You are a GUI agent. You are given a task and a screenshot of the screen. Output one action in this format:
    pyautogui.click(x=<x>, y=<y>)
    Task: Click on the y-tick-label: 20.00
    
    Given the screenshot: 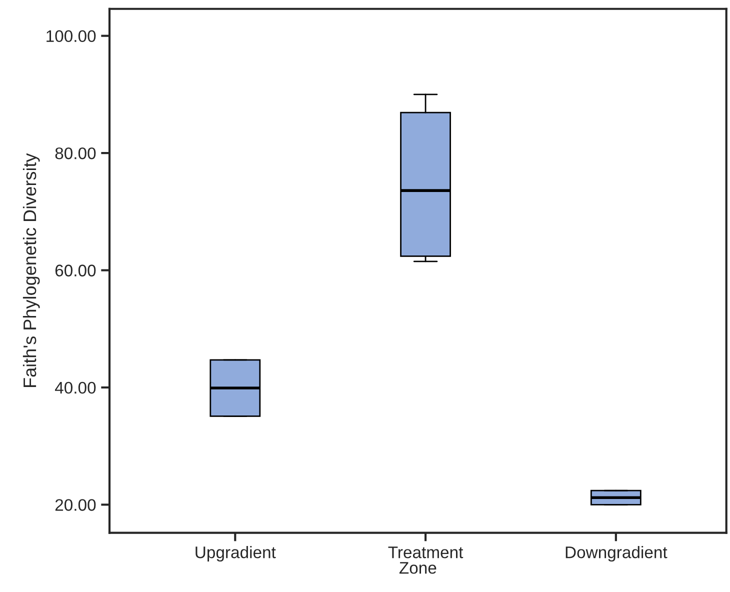 What is the action you would take?
    pyautogui.click(x=75, y=505)
    